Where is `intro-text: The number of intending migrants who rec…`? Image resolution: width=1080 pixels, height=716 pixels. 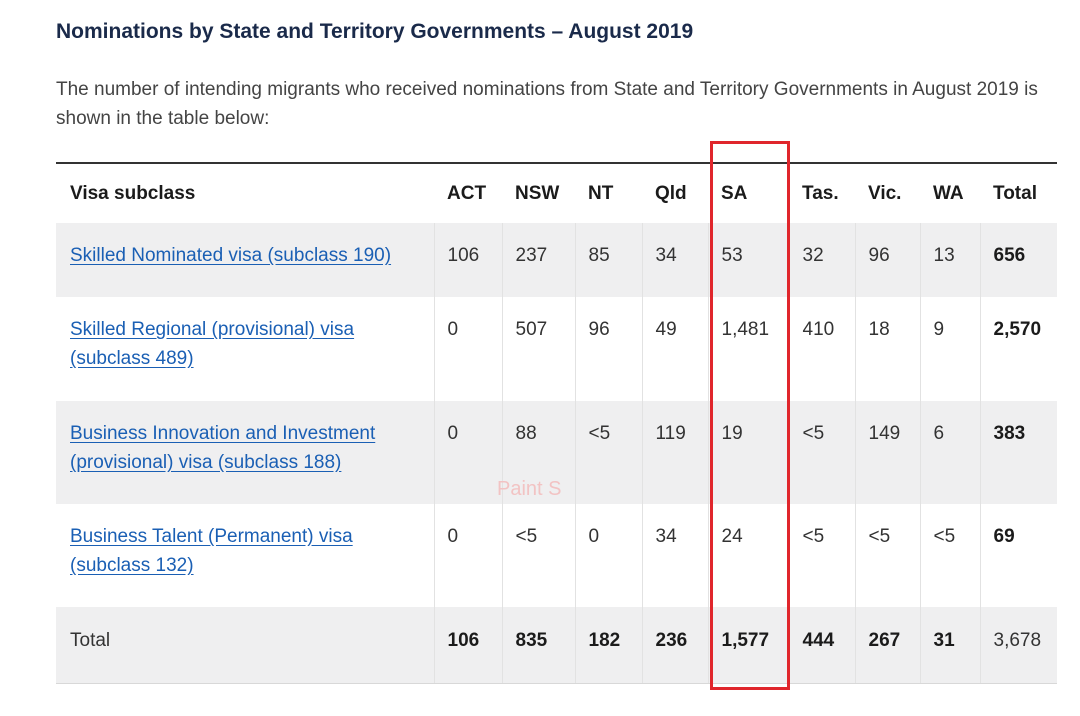
intro-text: The number of intending migrants who rec… is located at coordinates (547, 104).